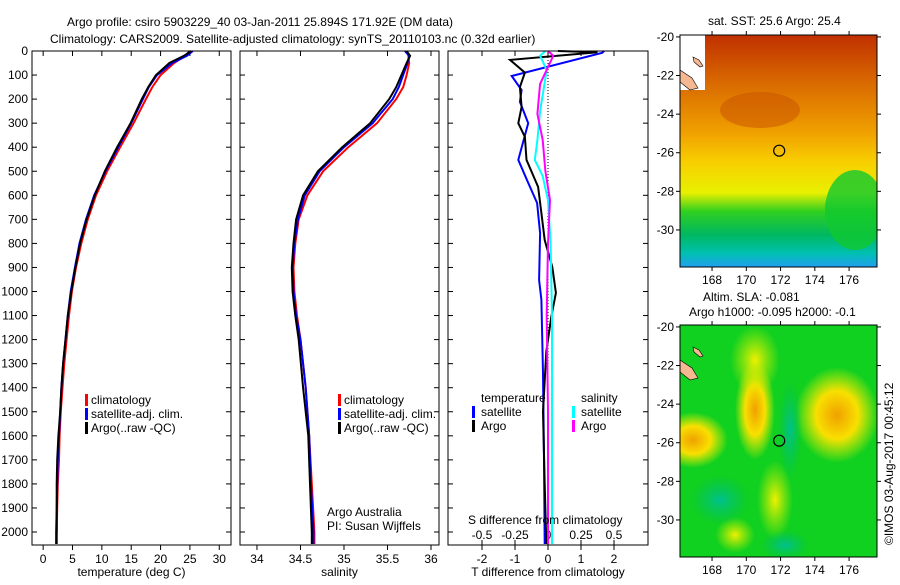 This screenshot has width=900, height=585. What do you see at coordinates (573, 412) in the screenshot?
I see `legend-swatch-s-satellite` at bounding box center [573, 412].